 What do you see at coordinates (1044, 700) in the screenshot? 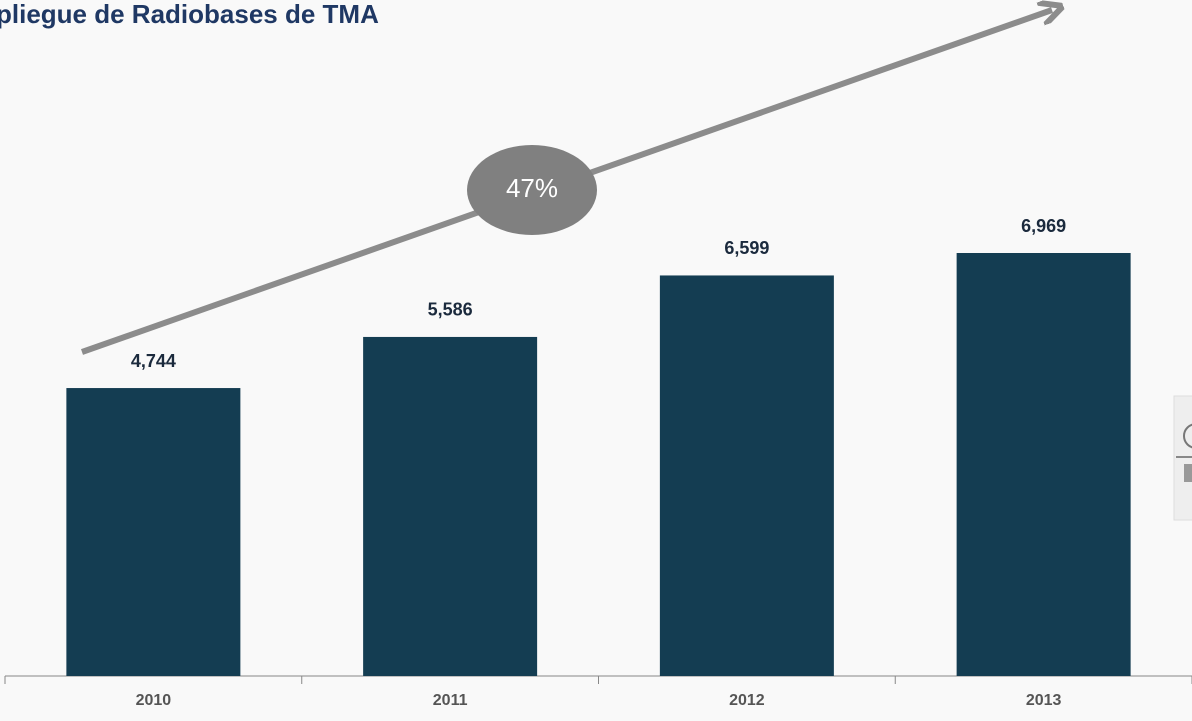
I see `x-tick-label: 2013` at bounding box center [1044, 700].